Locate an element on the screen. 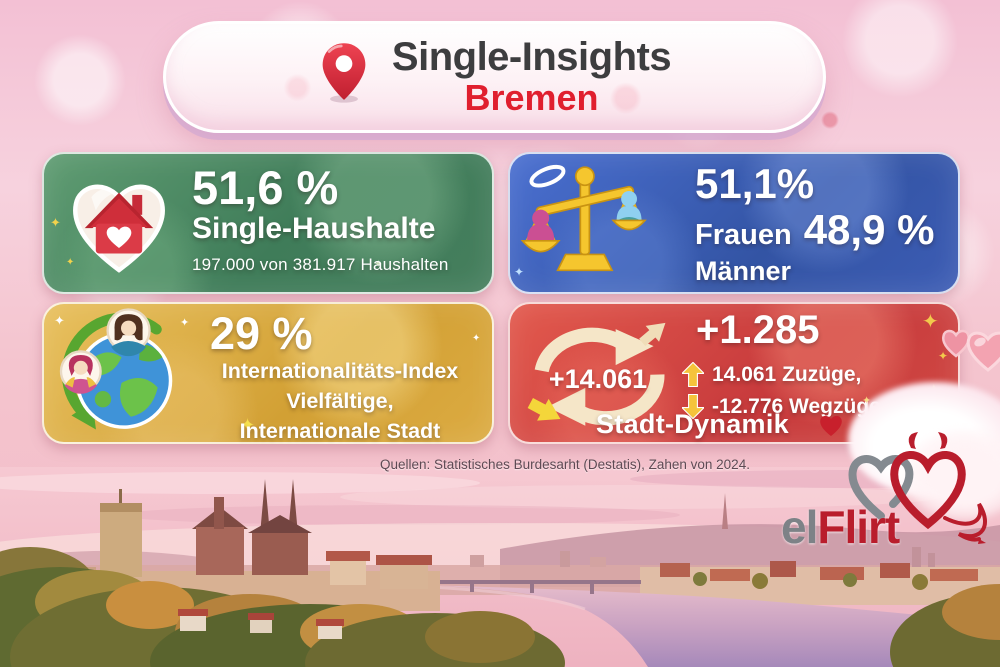 This screenshot has width=1000, height=667. balance-scale-icon is located at coordinates (583, 218).